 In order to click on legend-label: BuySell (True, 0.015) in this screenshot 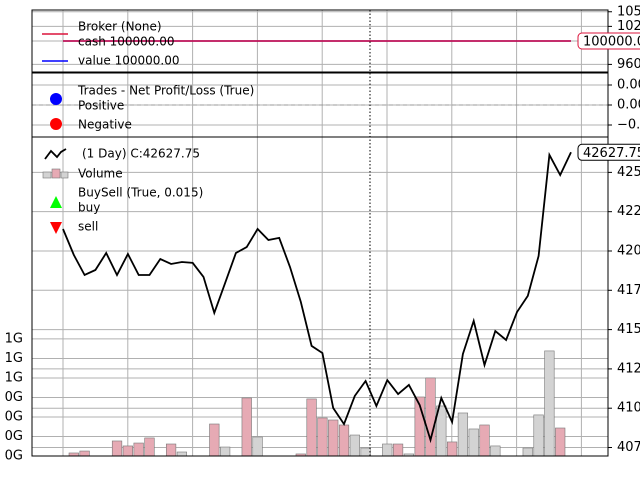, I will do `click(140, 193)`.